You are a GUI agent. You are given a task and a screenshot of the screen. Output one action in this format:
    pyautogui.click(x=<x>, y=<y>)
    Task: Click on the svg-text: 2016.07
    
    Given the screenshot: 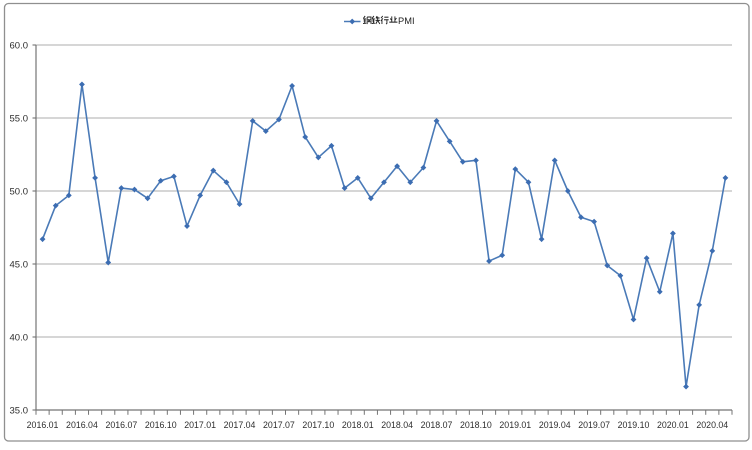 What is the action you would take?
    pyautogui.click(x=121, y=425)
    